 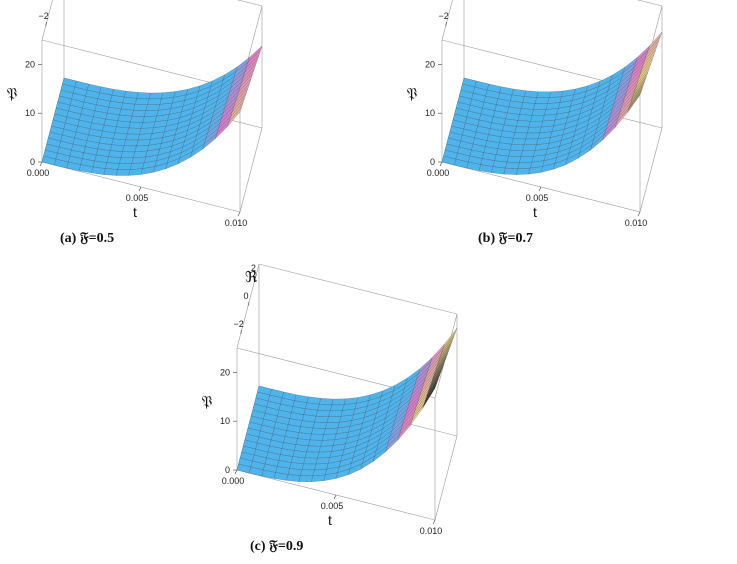 What do you see at coordinates (431, 531) in the screenshot?
I see `t-tick-label: 0.010` at bounding box center [431, 531].